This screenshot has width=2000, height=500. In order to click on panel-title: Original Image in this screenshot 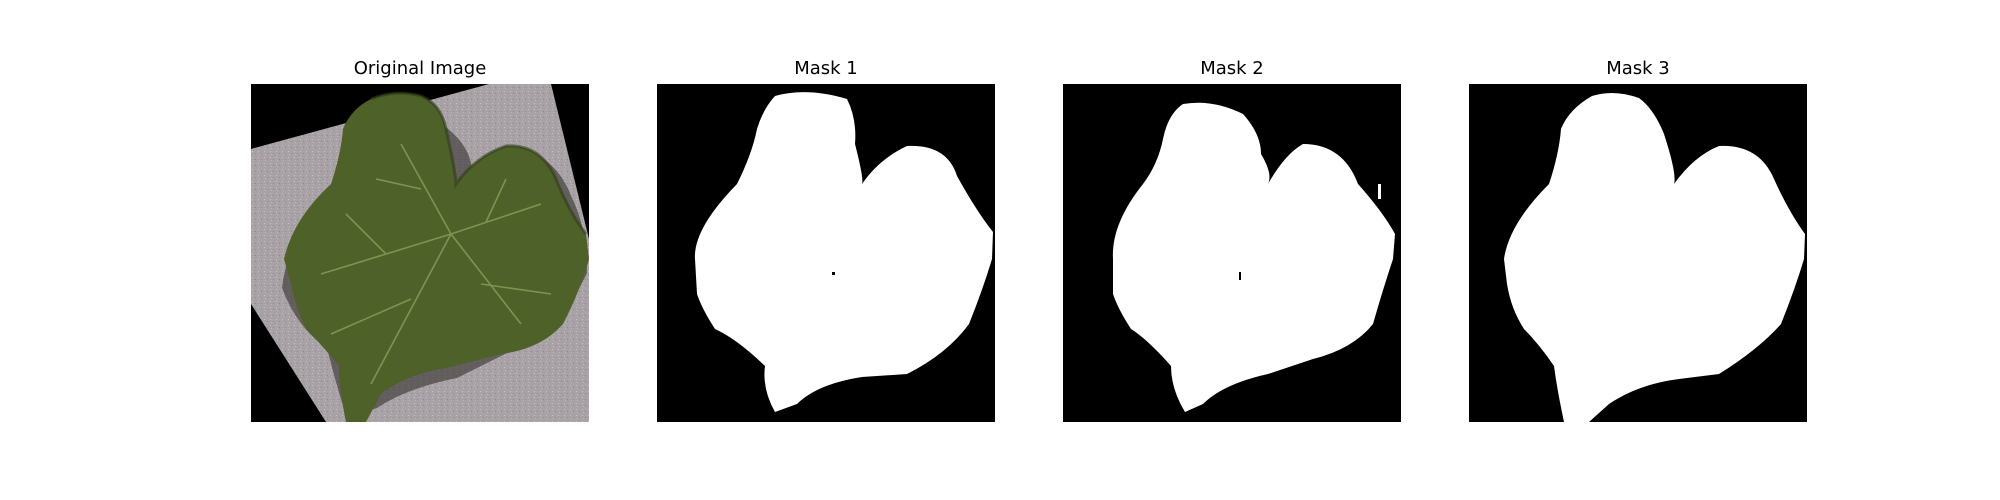, I will do `click(420, 68)`.